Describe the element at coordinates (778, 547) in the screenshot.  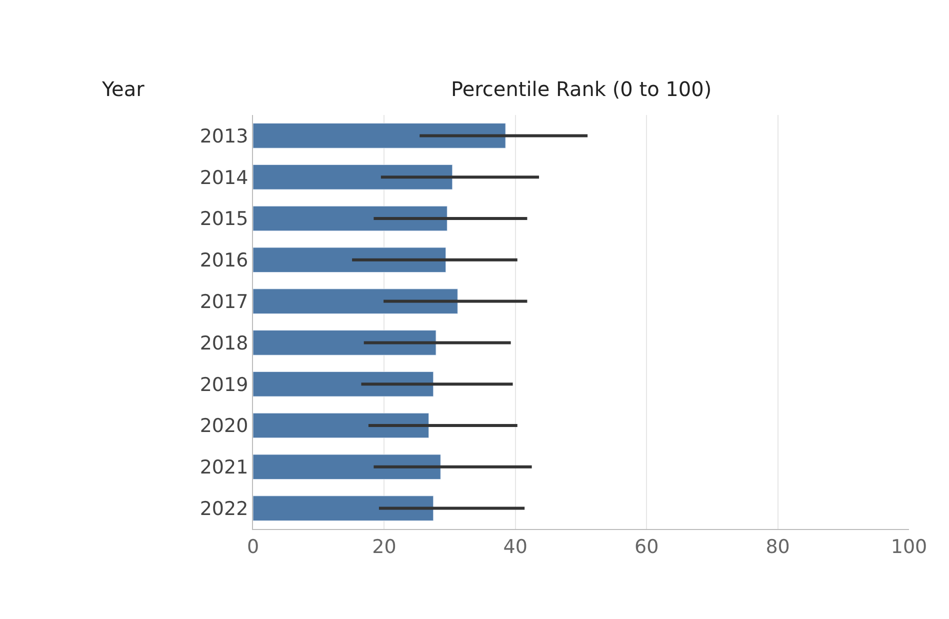
I see `x-tick-label: 80` at that location.